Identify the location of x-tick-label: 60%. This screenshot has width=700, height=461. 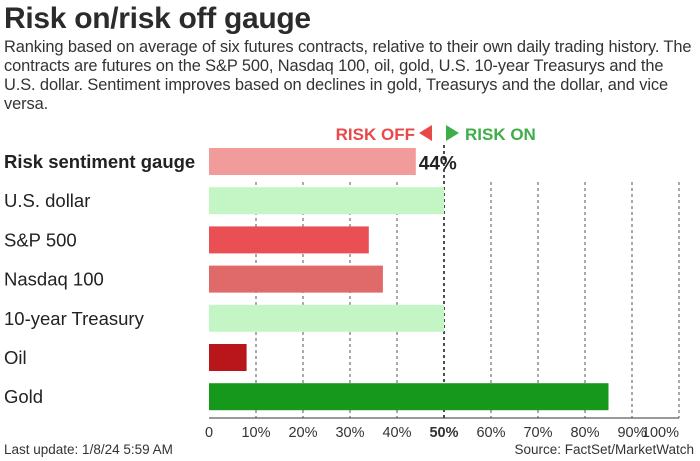
(490, 433).